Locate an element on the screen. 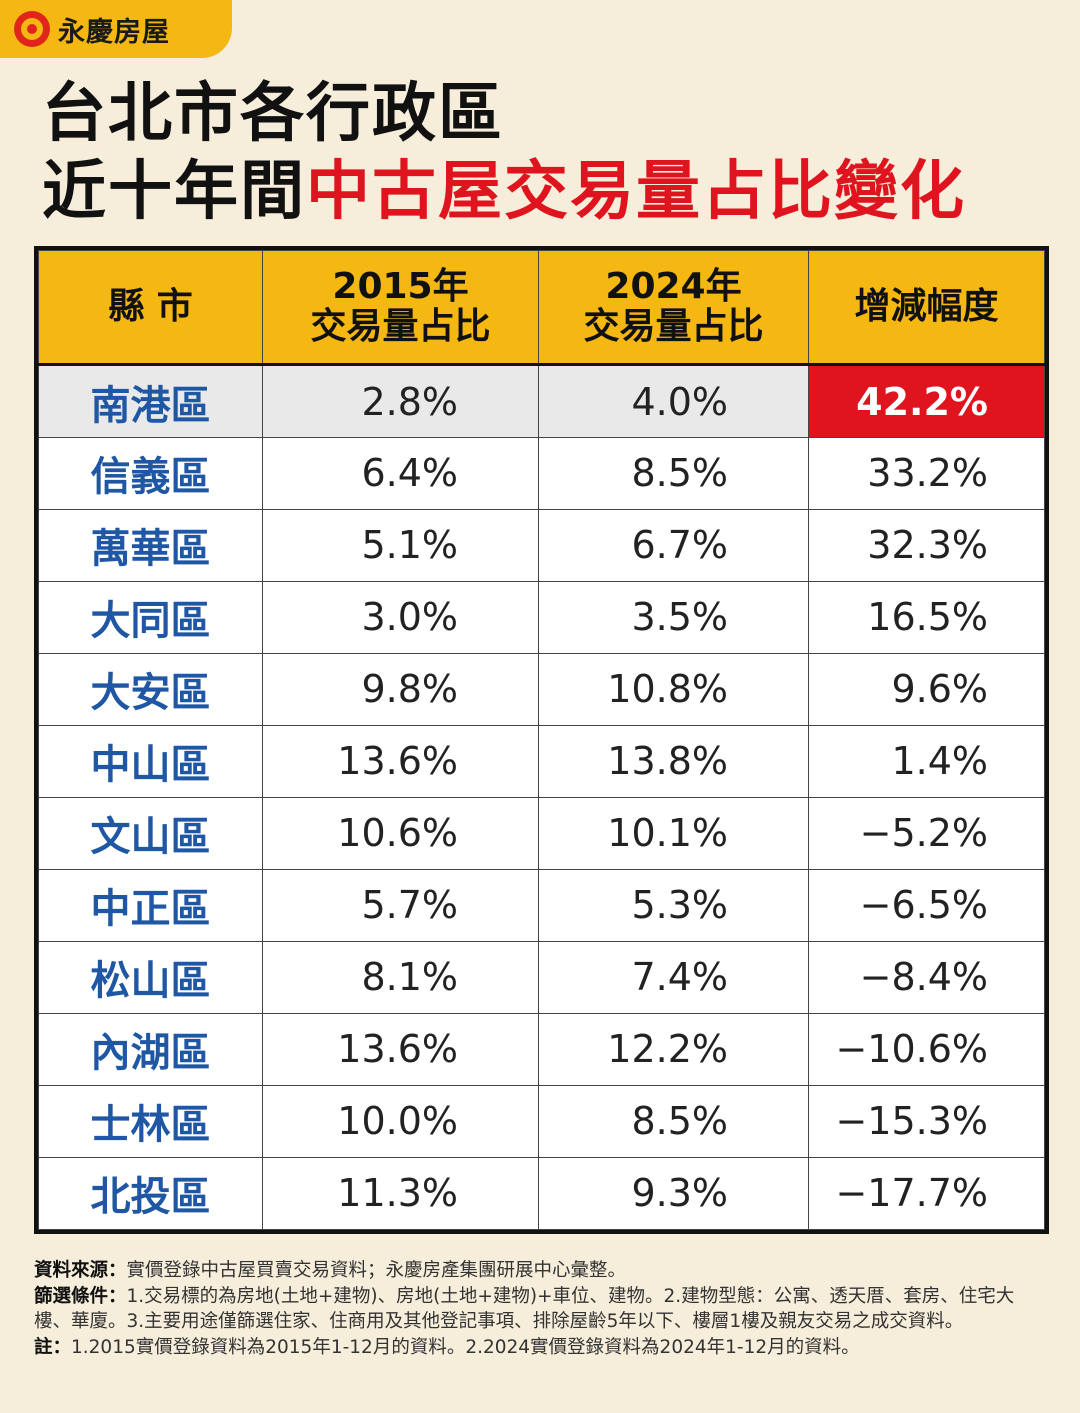  table-row: 信義區 6.4% 8.5% 33.2% is located at coordinates (541, 473).